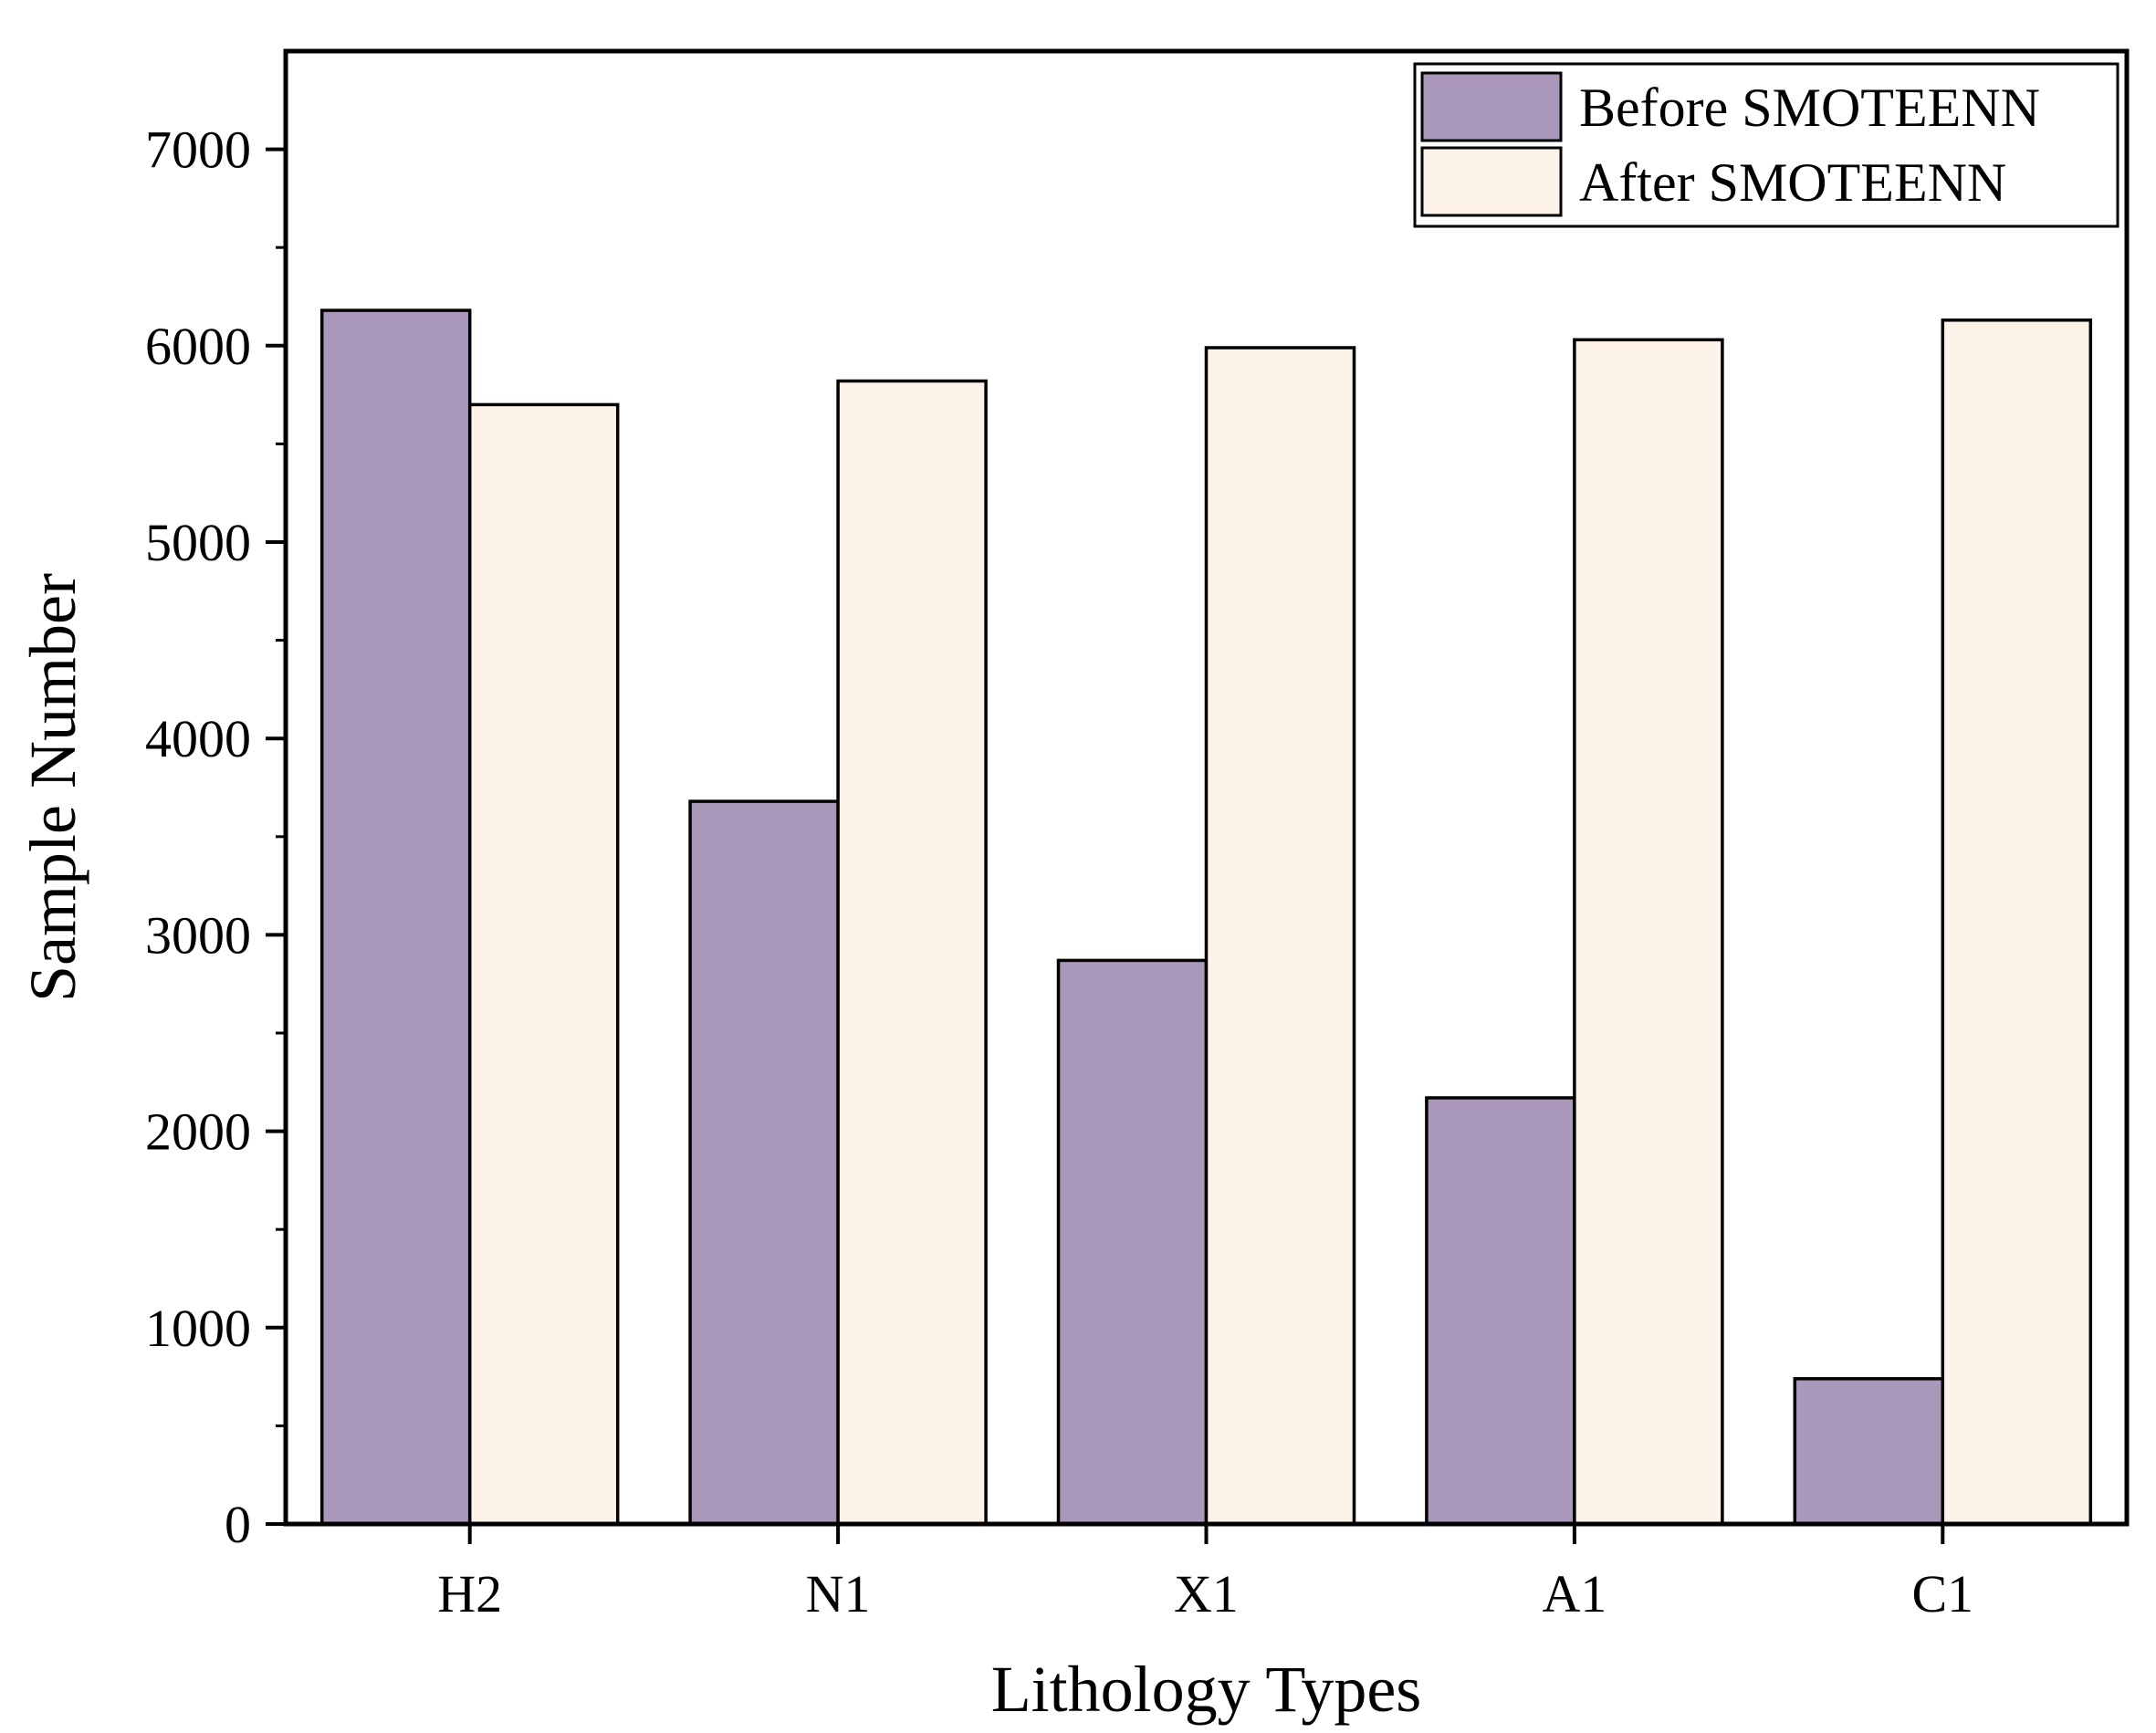  Describe the element at coordinates (396, 917) in the screenshot. I see `bar-before-h2` at that location.